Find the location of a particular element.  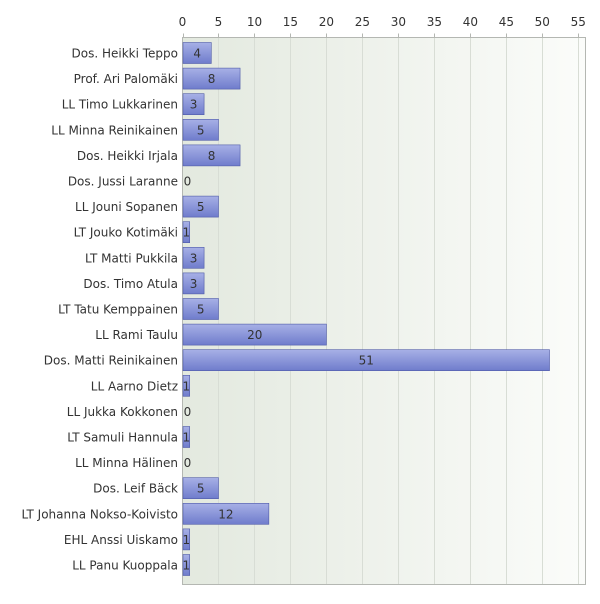

category-label: LL Rami Taulu is located at coordinates (136, 335).